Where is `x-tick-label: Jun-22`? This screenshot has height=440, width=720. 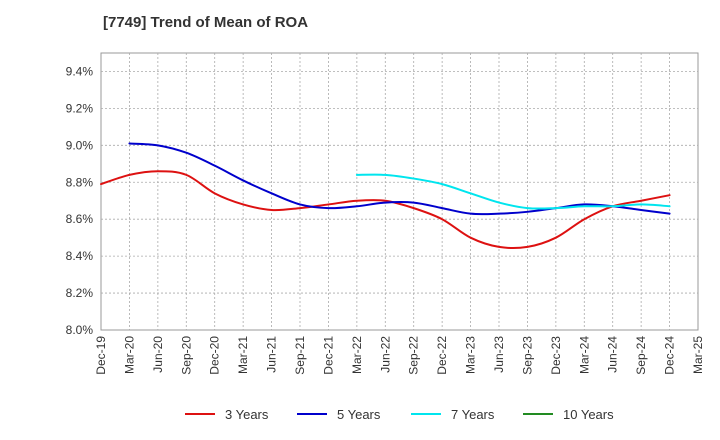 x-tick-label: Jun-22 is located at coordinates (385, 354).